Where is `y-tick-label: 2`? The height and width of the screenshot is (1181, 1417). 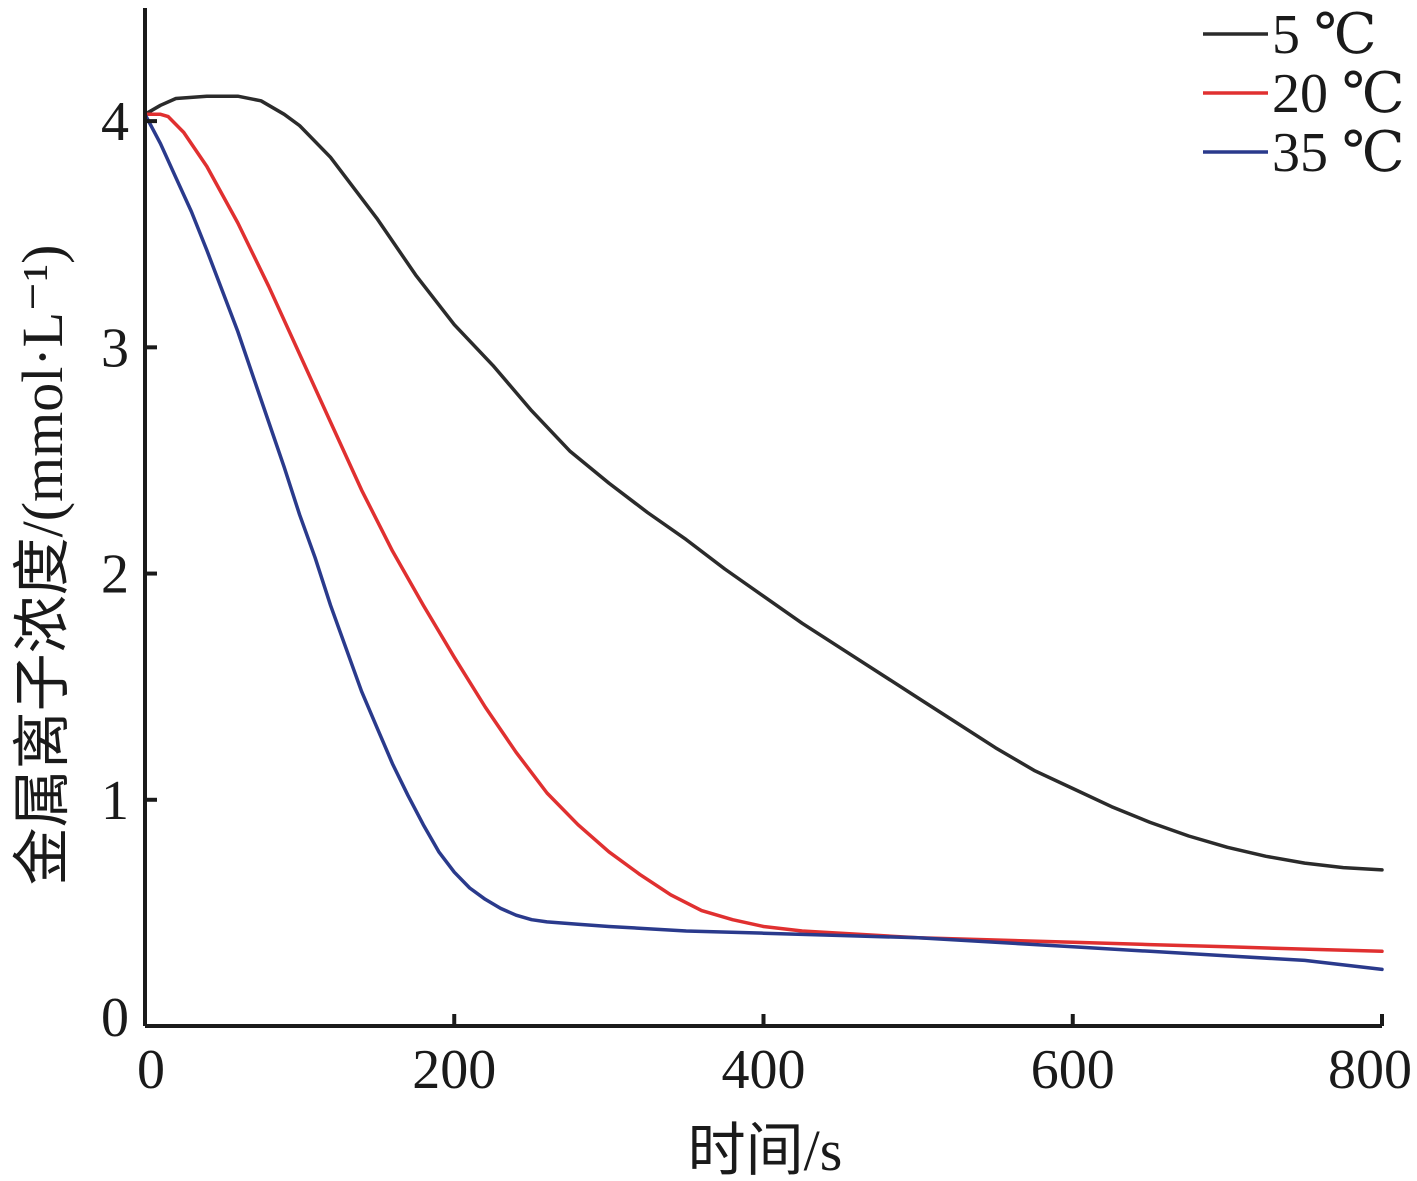 y-tick-label: 2 is located at coordinates (115, 575).